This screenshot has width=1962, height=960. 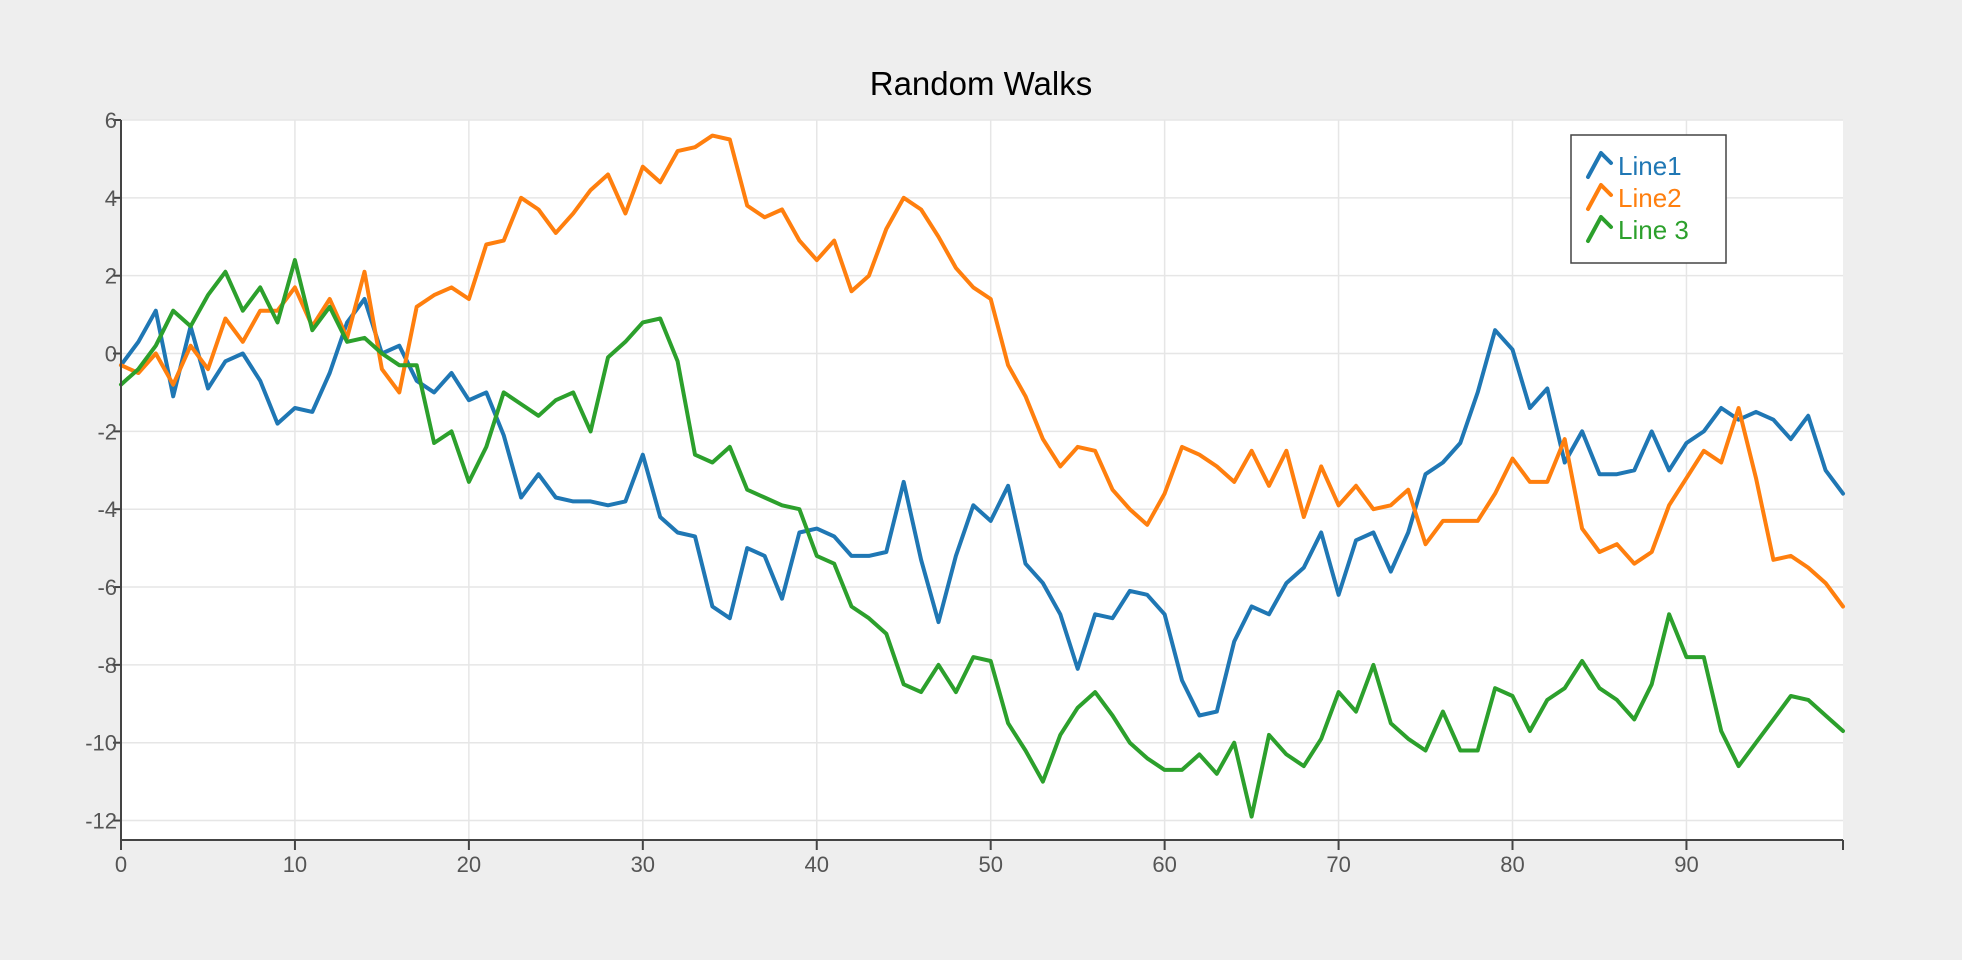 What do you see at coordinates (107, 431) in the screenshot?
I see `y-tick-label: -2` at bounding box center [107, 431].